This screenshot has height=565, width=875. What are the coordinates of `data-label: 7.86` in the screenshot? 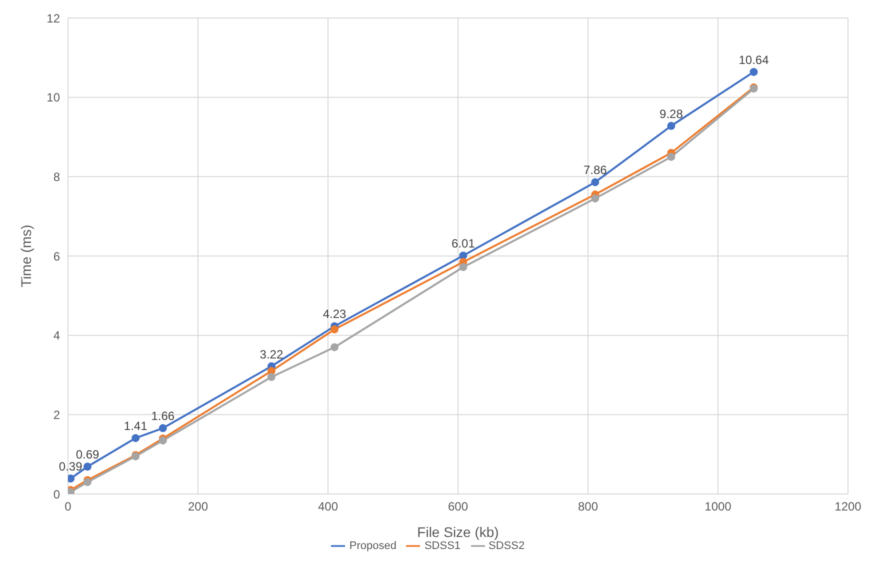 It's located at (595, 170).